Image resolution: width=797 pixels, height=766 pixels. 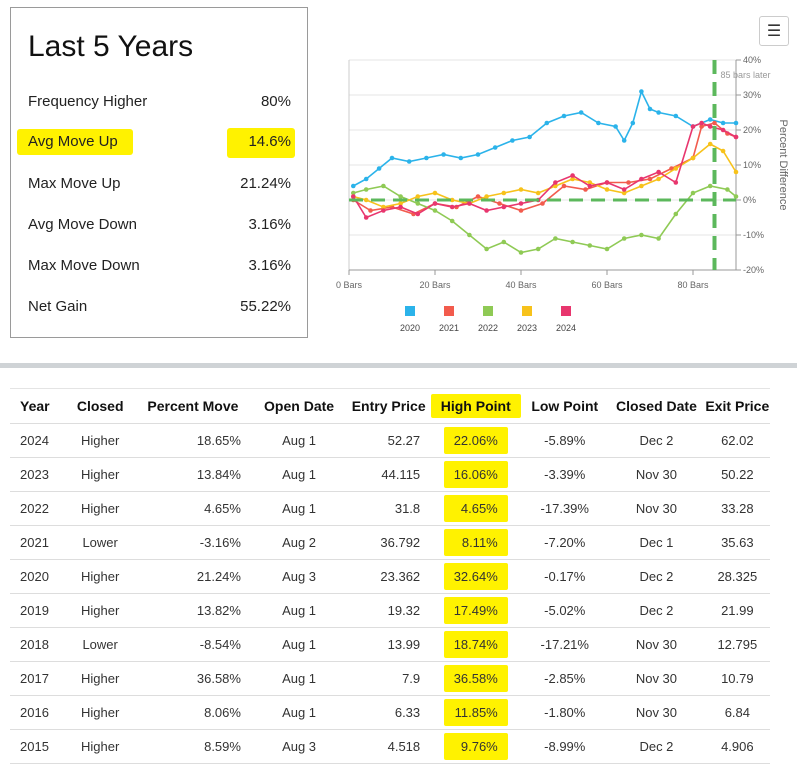 I want to click on highlight-mark: 16.06%, so click(x=475, y=474).